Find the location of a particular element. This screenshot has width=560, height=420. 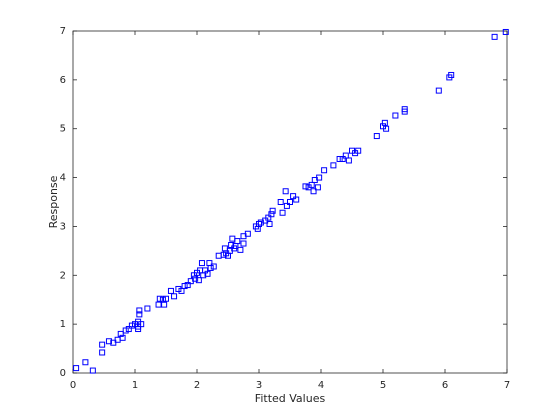

y-tick-label: 7 is located at coordinates (63, 31).